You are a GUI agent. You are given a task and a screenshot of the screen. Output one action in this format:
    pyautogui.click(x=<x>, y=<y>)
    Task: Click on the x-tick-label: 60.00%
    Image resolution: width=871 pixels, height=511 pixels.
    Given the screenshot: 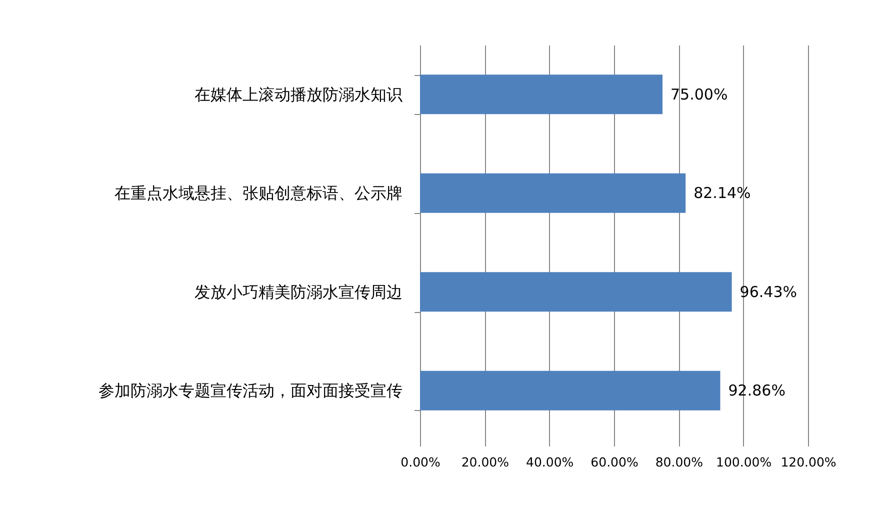 What is the action you would take?
    pyautogui.click(x=614, y=462)
    